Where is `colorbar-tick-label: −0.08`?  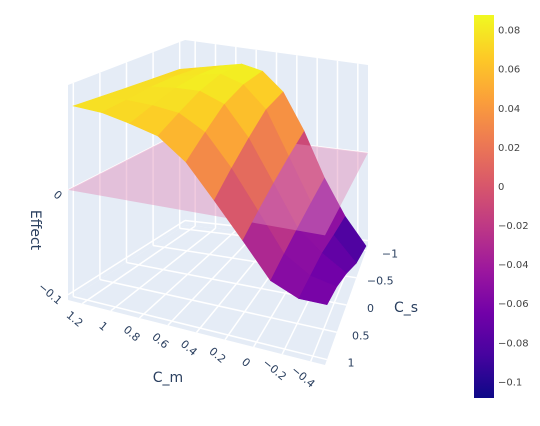
colorbar-tick-label: −0.08 is located at coordinates (513, 343).